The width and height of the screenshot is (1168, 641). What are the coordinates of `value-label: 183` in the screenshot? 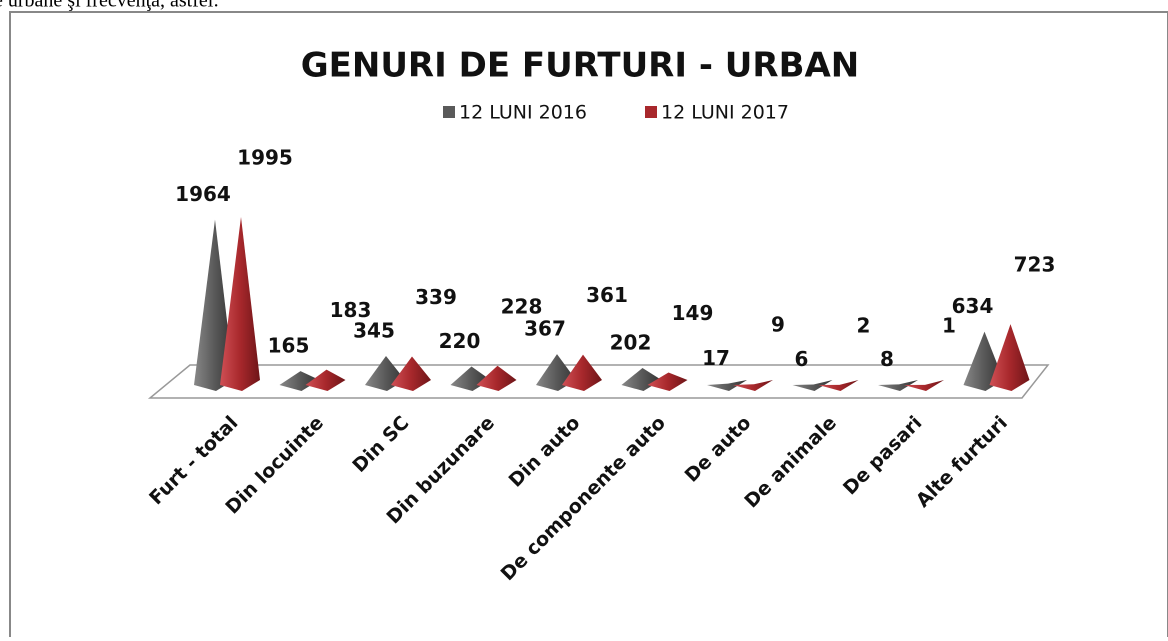 It's located at (351, 310).